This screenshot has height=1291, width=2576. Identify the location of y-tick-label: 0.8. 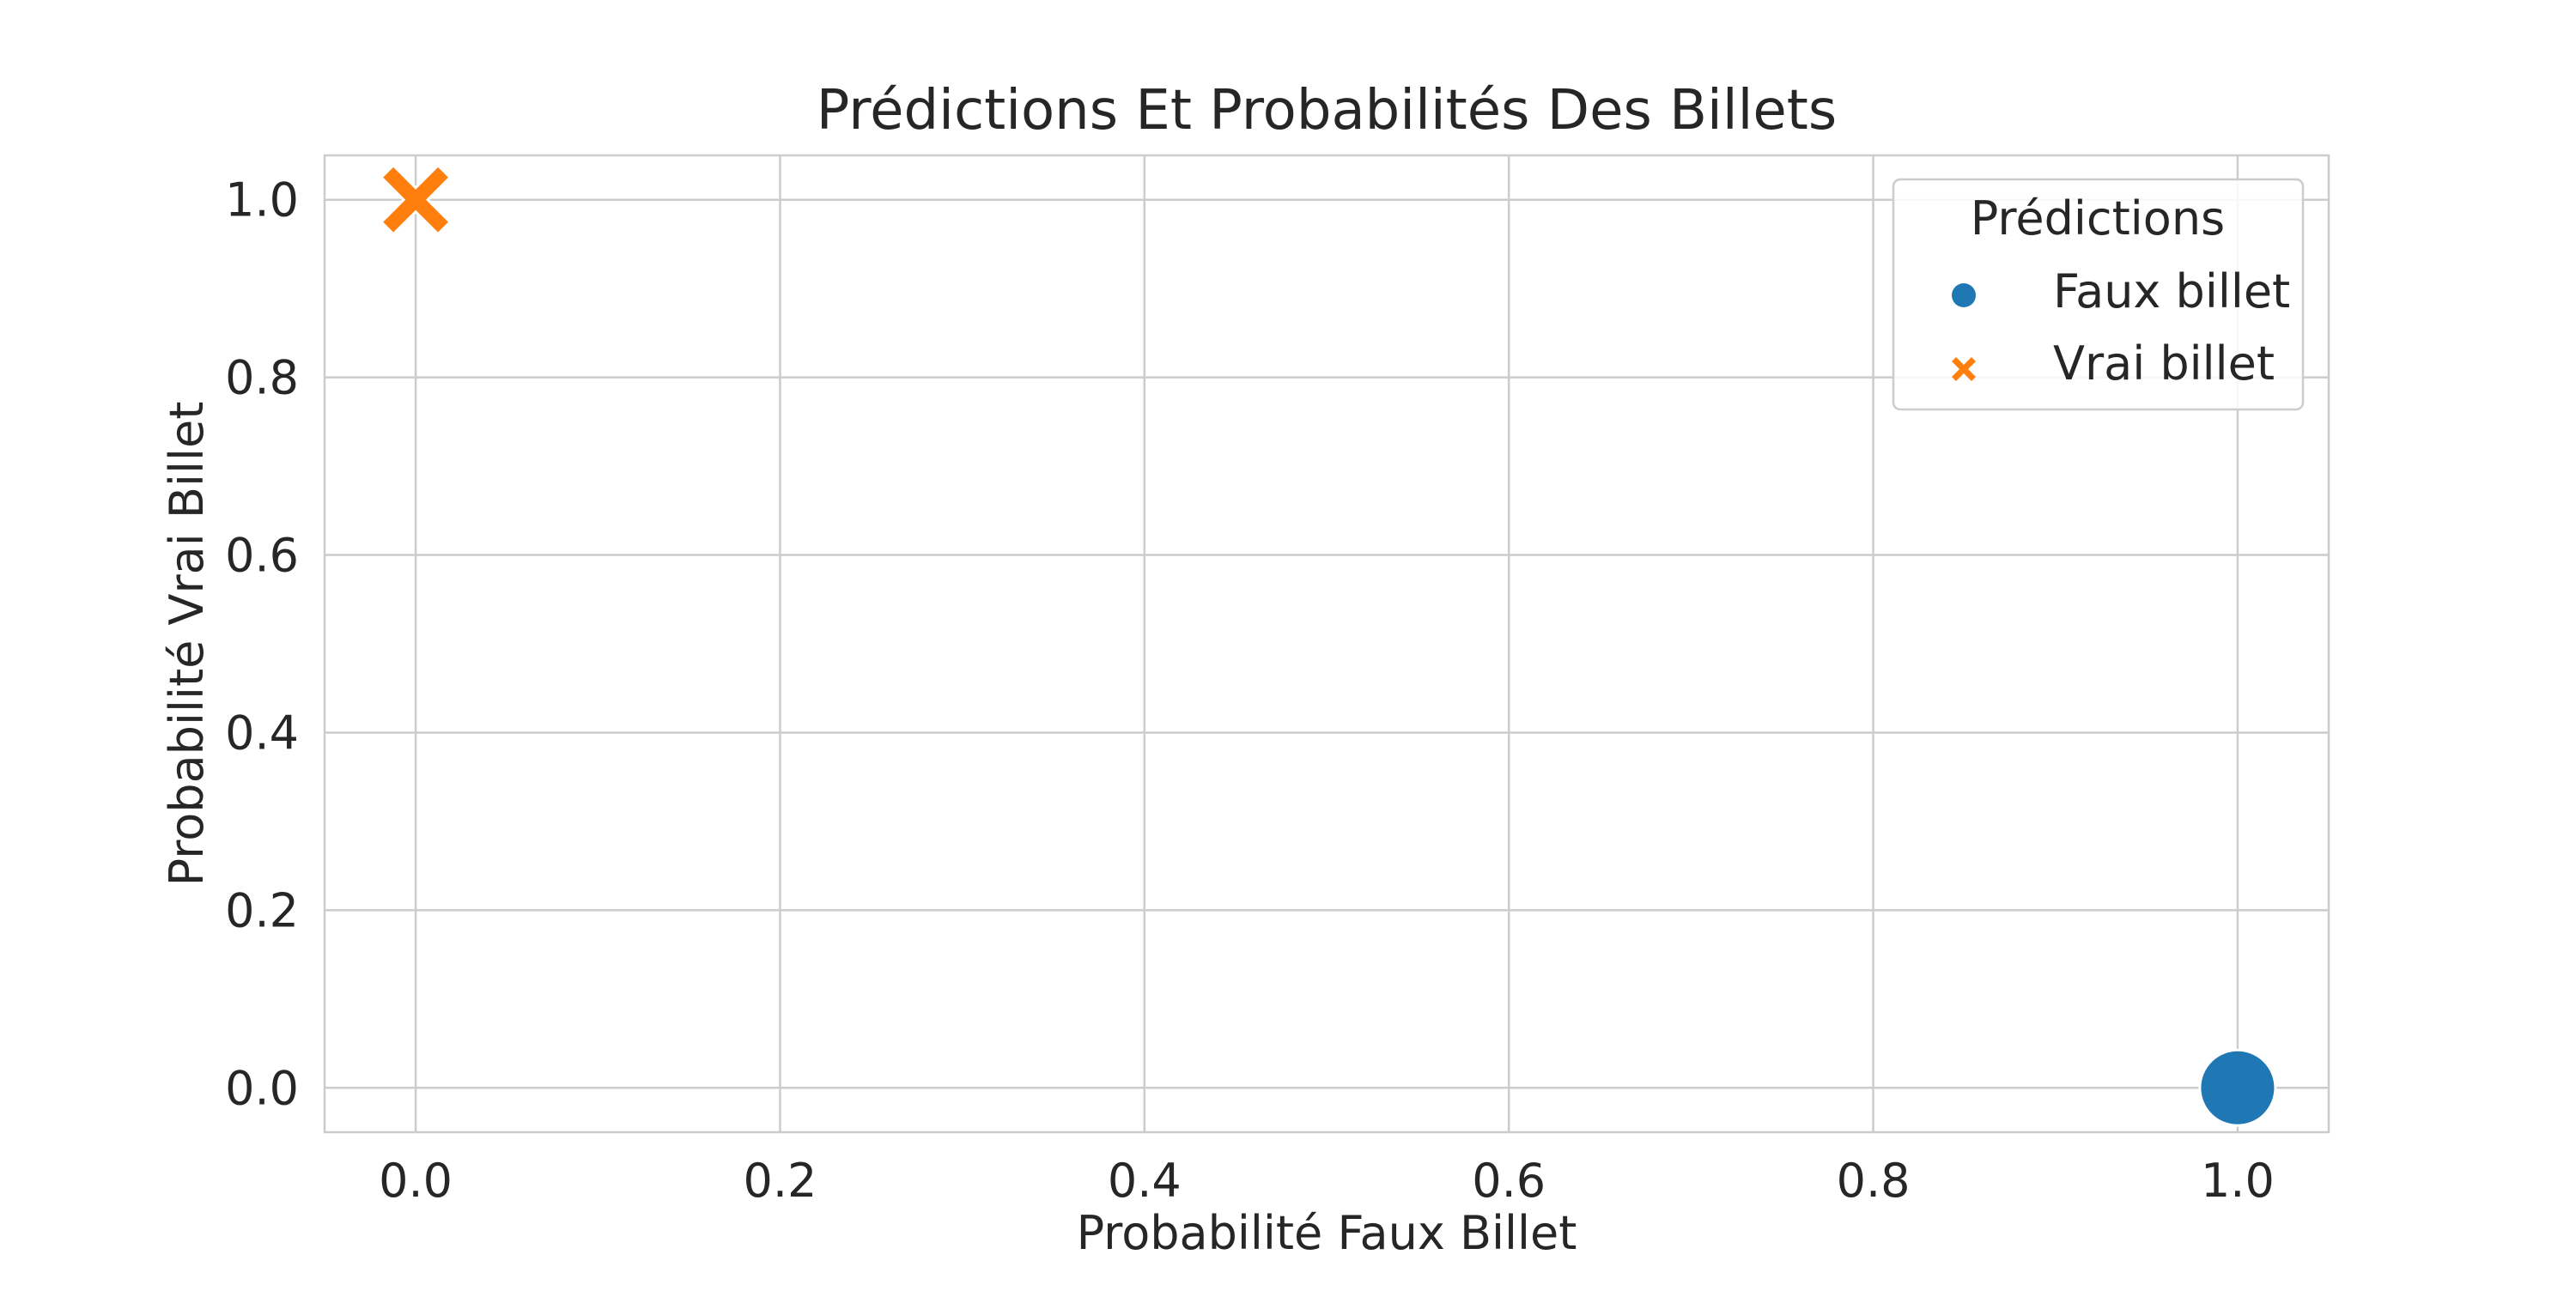
(262, 378).